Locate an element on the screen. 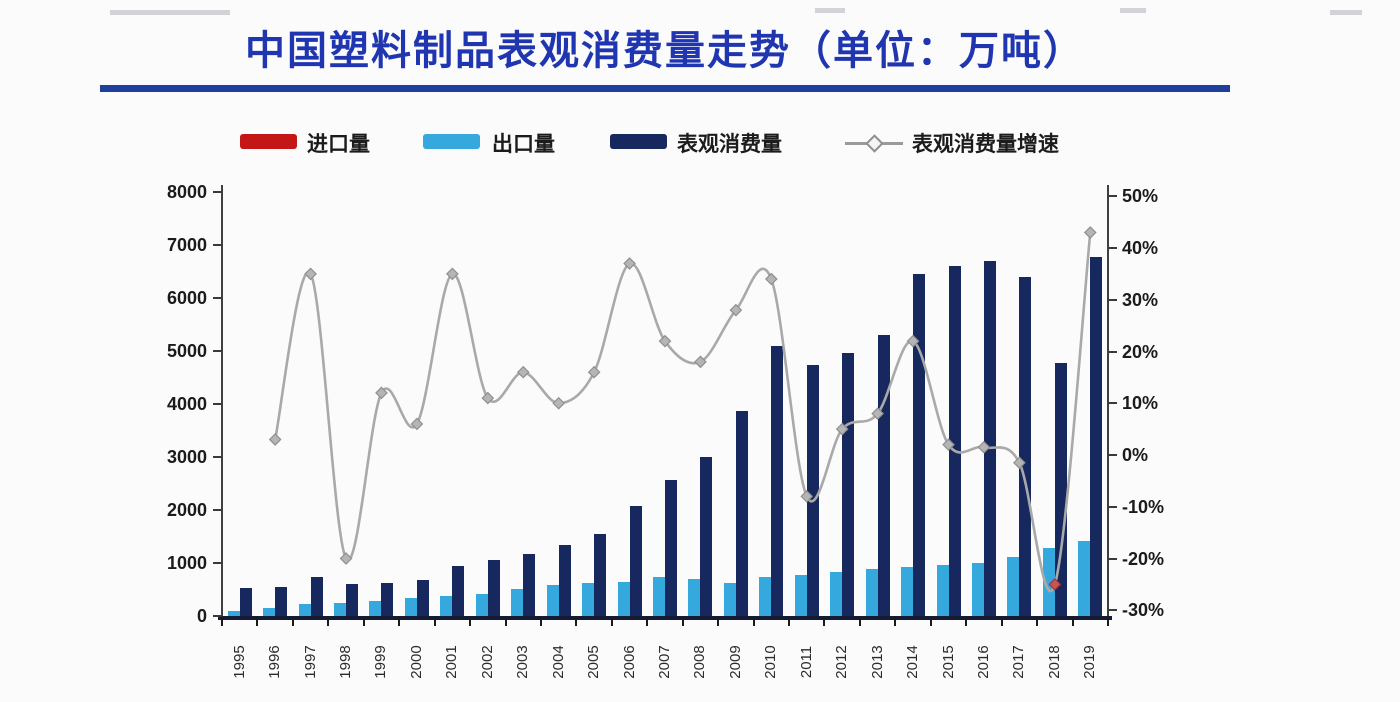 The image size is (1400, 702). y-axis-right is located at coordinates (1108, 401).